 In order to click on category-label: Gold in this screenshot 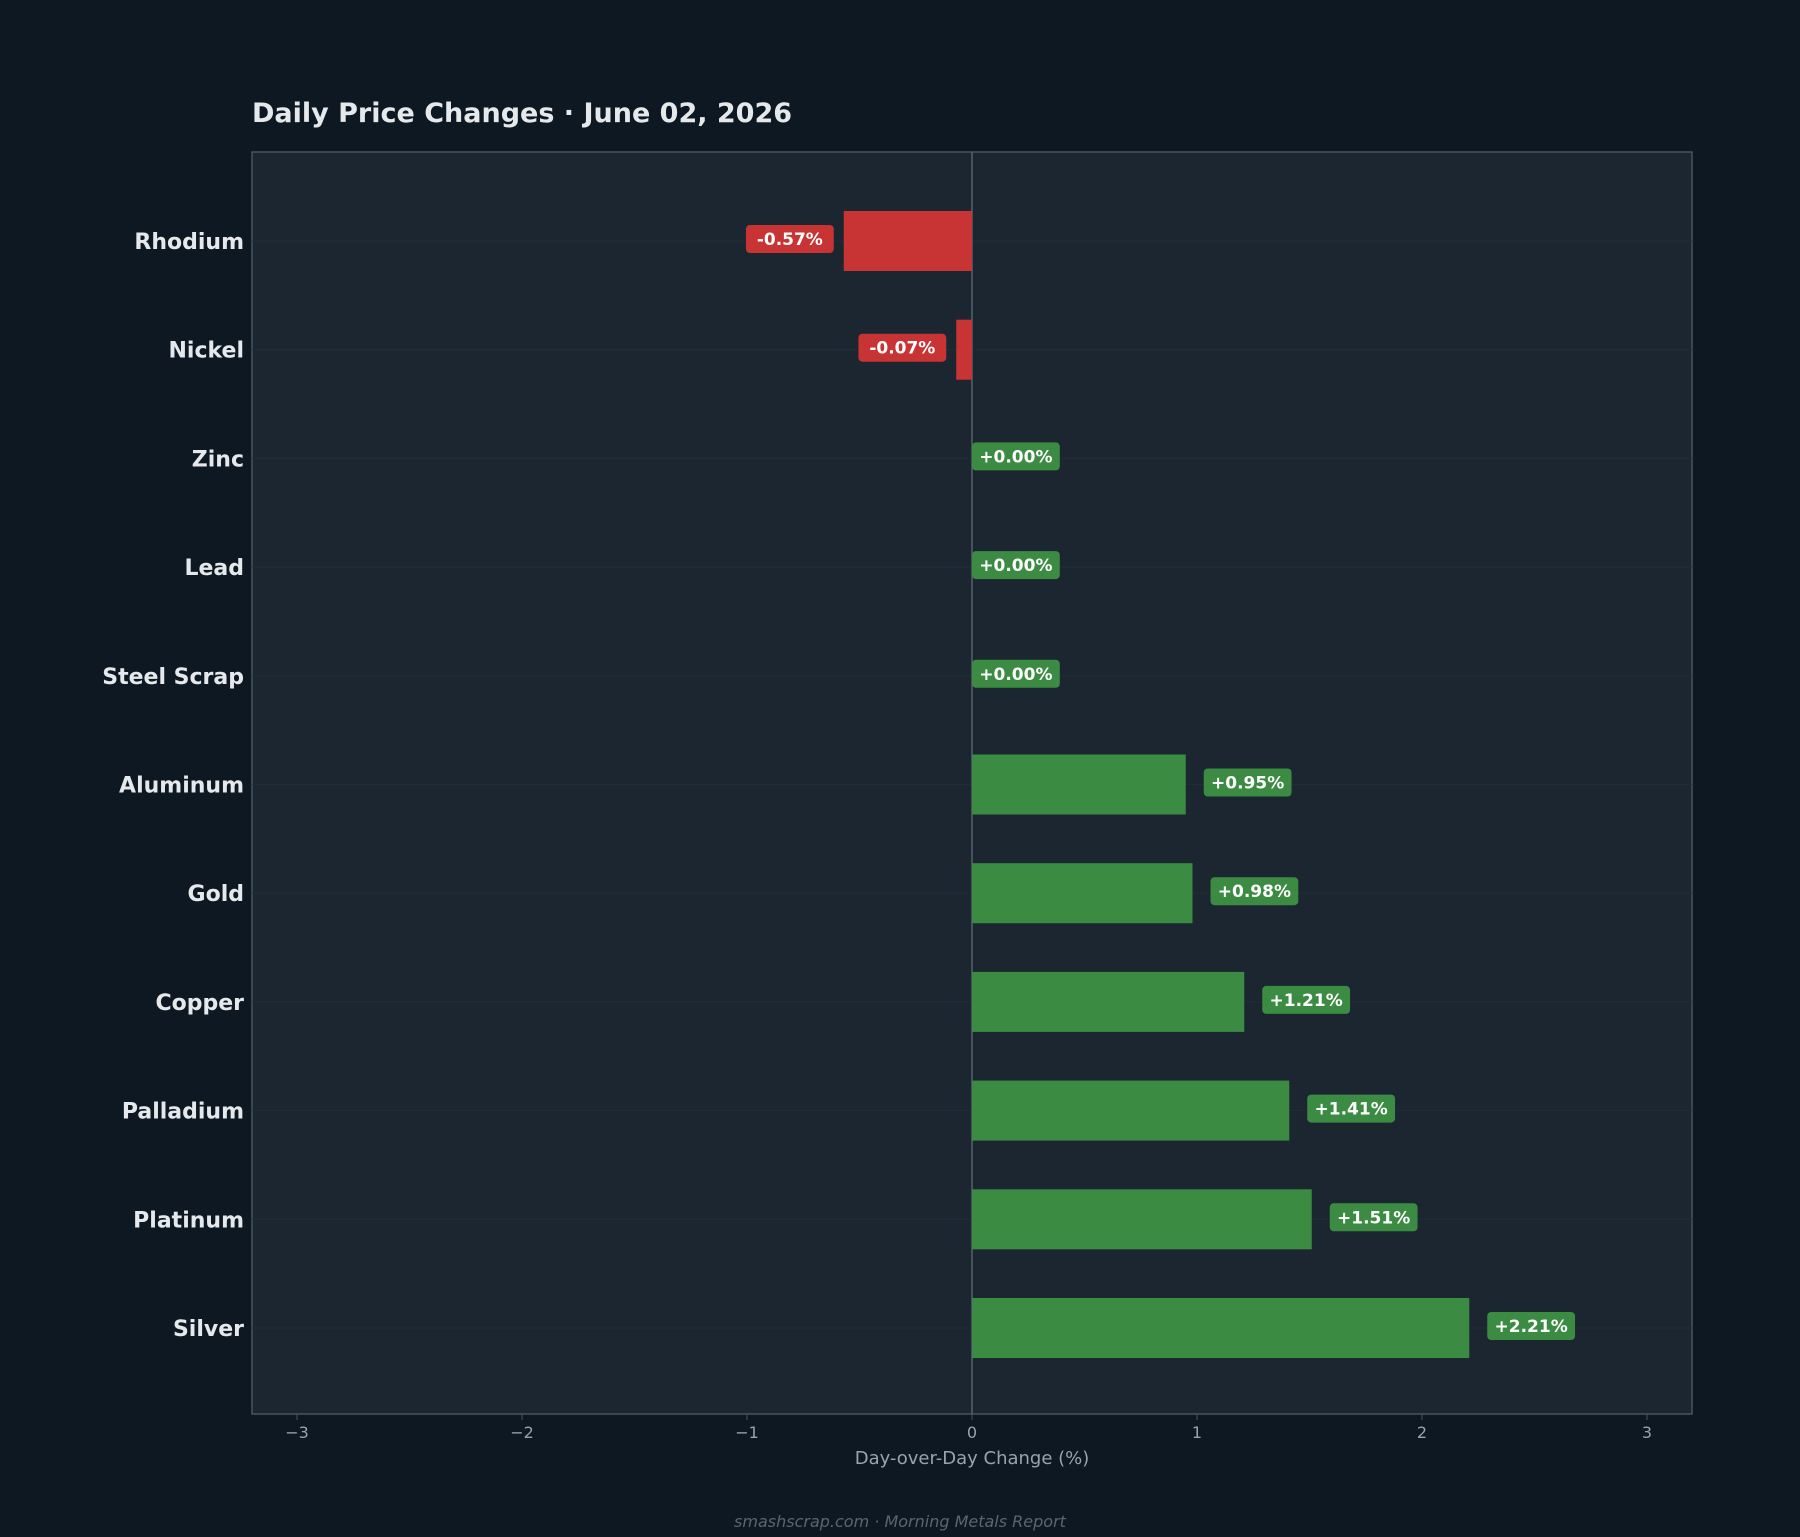, I will do `click(216, 894)`.